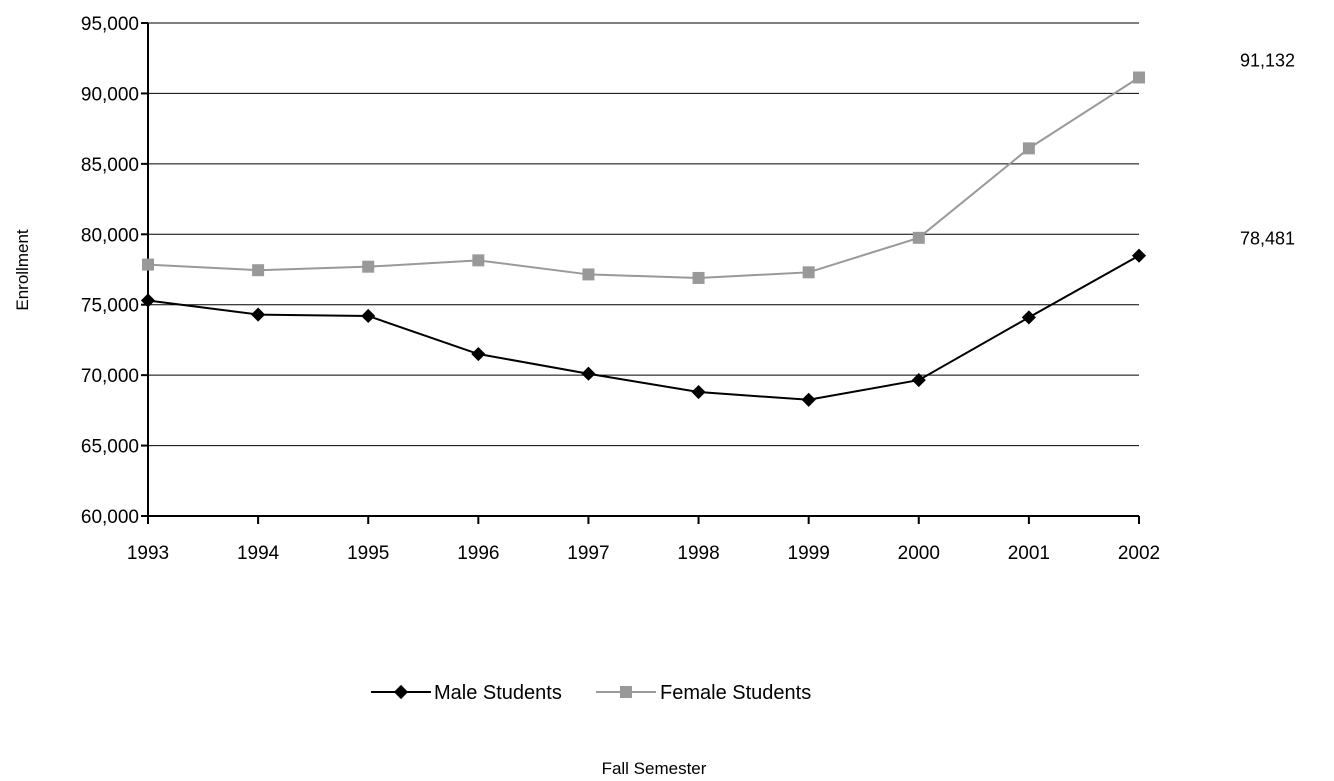 This screenshot has height=781, width=1334. I want to click on y-tick-label: 85,000, so click(110, 165).